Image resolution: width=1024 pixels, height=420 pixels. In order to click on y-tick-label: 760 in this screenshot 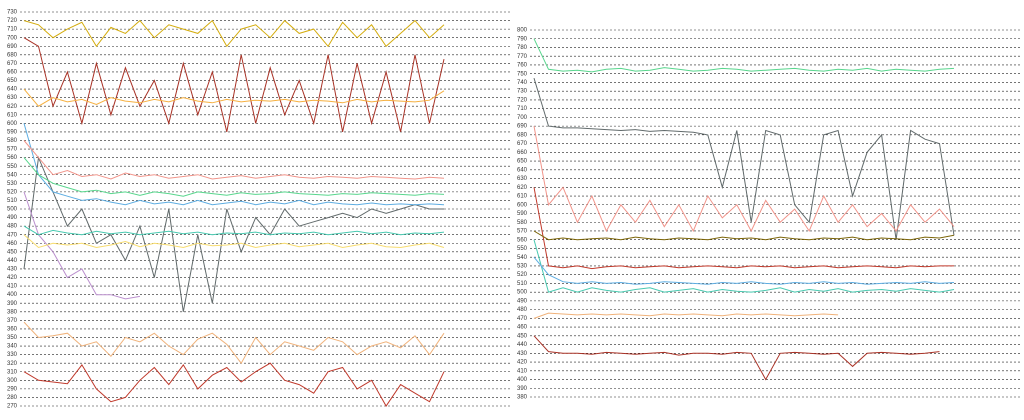, I will do `click(522, 66)`.